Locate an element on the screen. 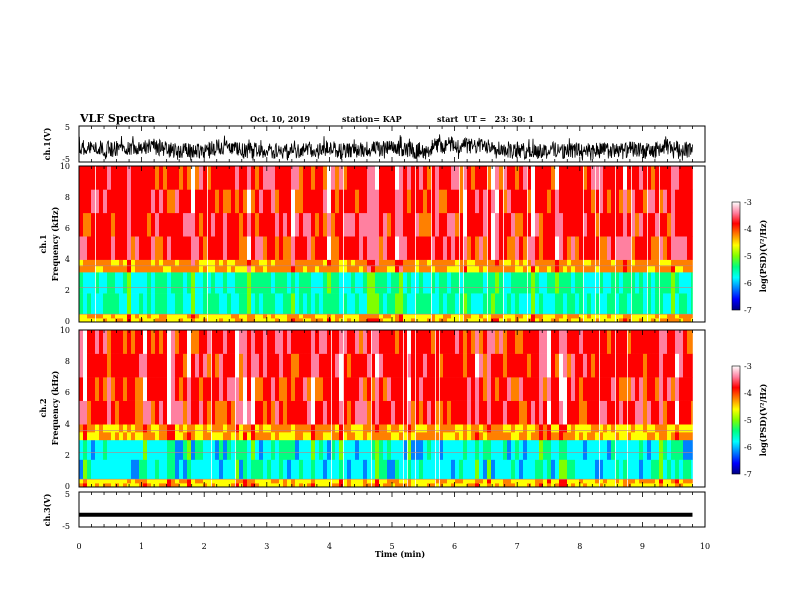 This screenshot has height=612, width=792. cb2-tick-6: -6 is located at coordinates (748, 447).